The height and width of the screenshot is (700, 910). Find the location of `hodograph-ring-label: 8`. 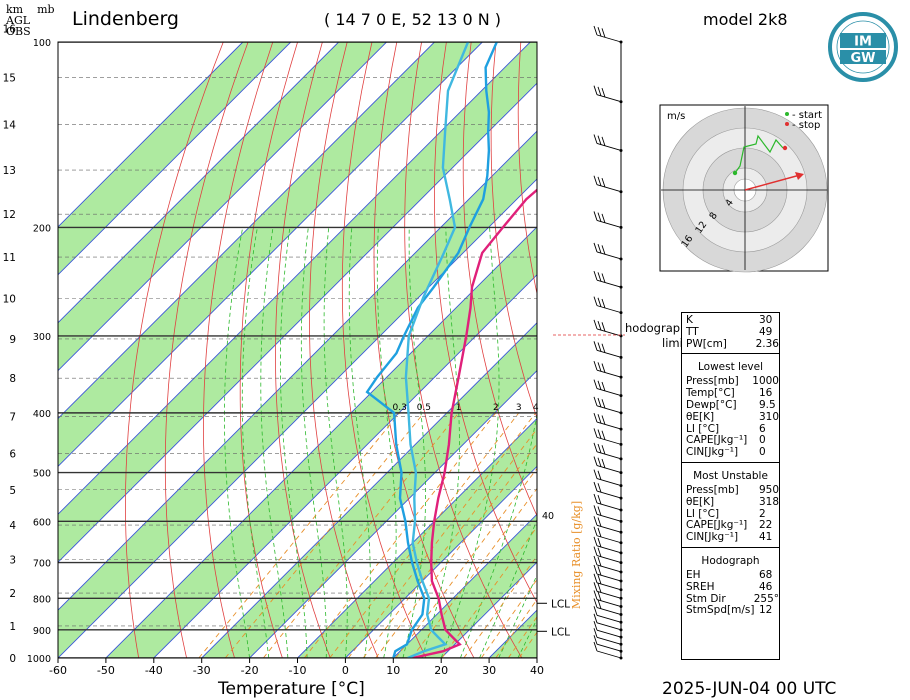

hodograph-ring-label: 8 is located at coordinates (713, 215).